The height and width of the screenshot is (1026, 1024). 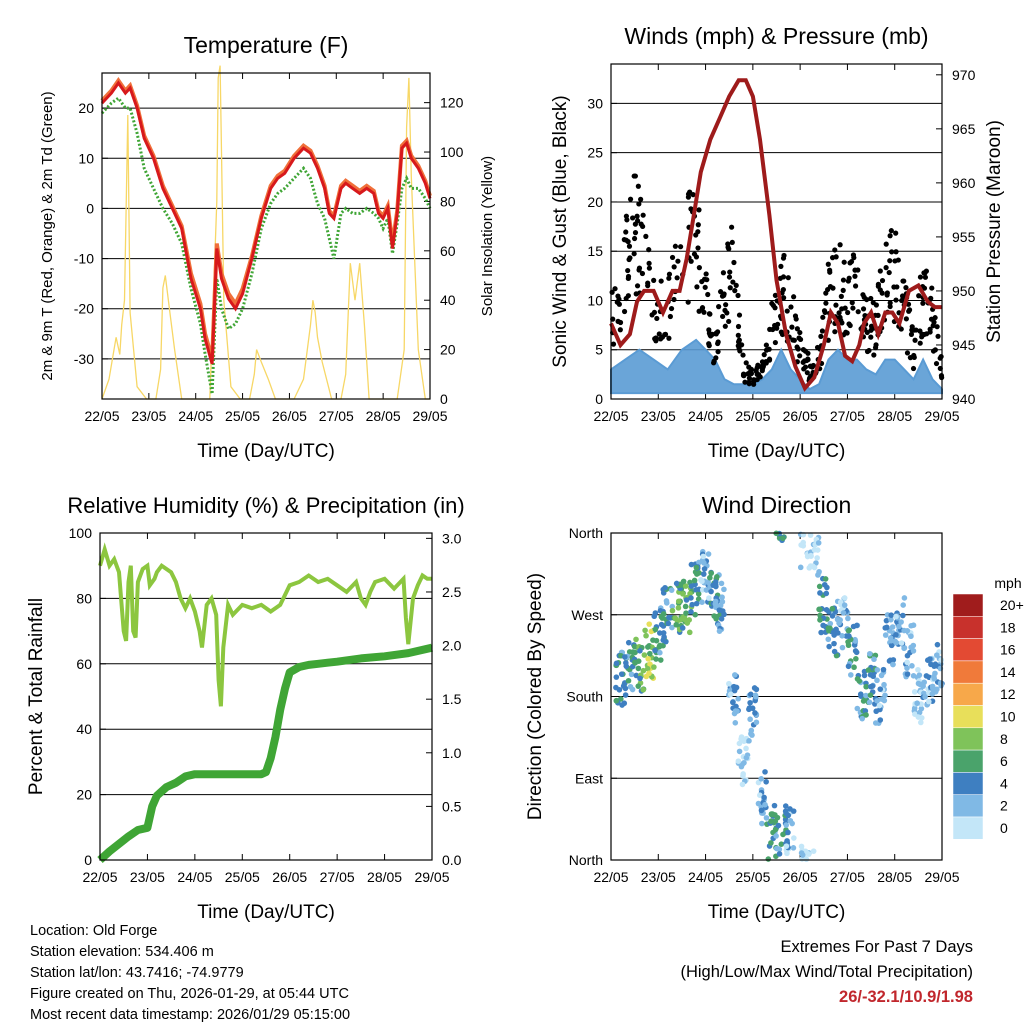 What do you see at coordinates (964, 291) in the screenshot?
I see `y2-tick-label: 950` at bounding box center [964, 291].